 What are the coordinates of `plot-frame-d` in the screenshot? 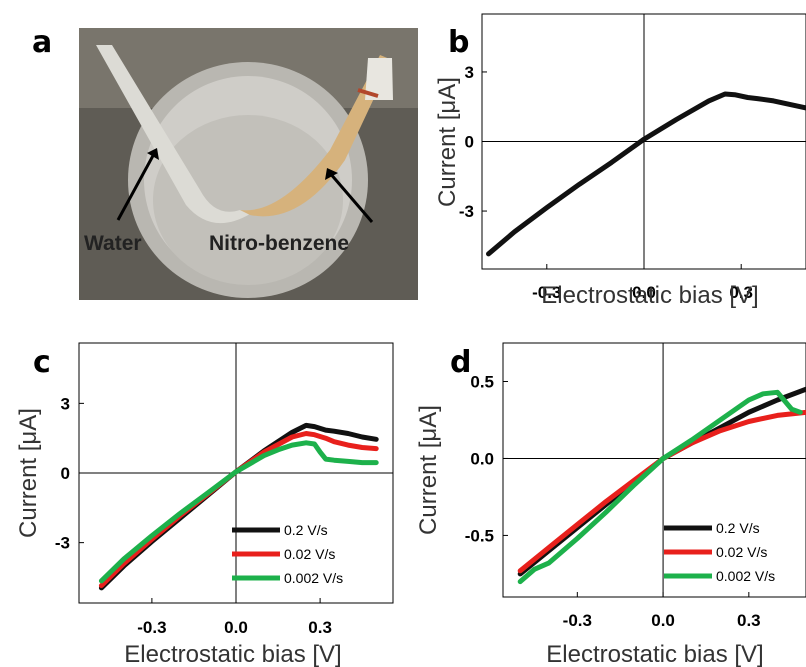 It's located at (654, 470).